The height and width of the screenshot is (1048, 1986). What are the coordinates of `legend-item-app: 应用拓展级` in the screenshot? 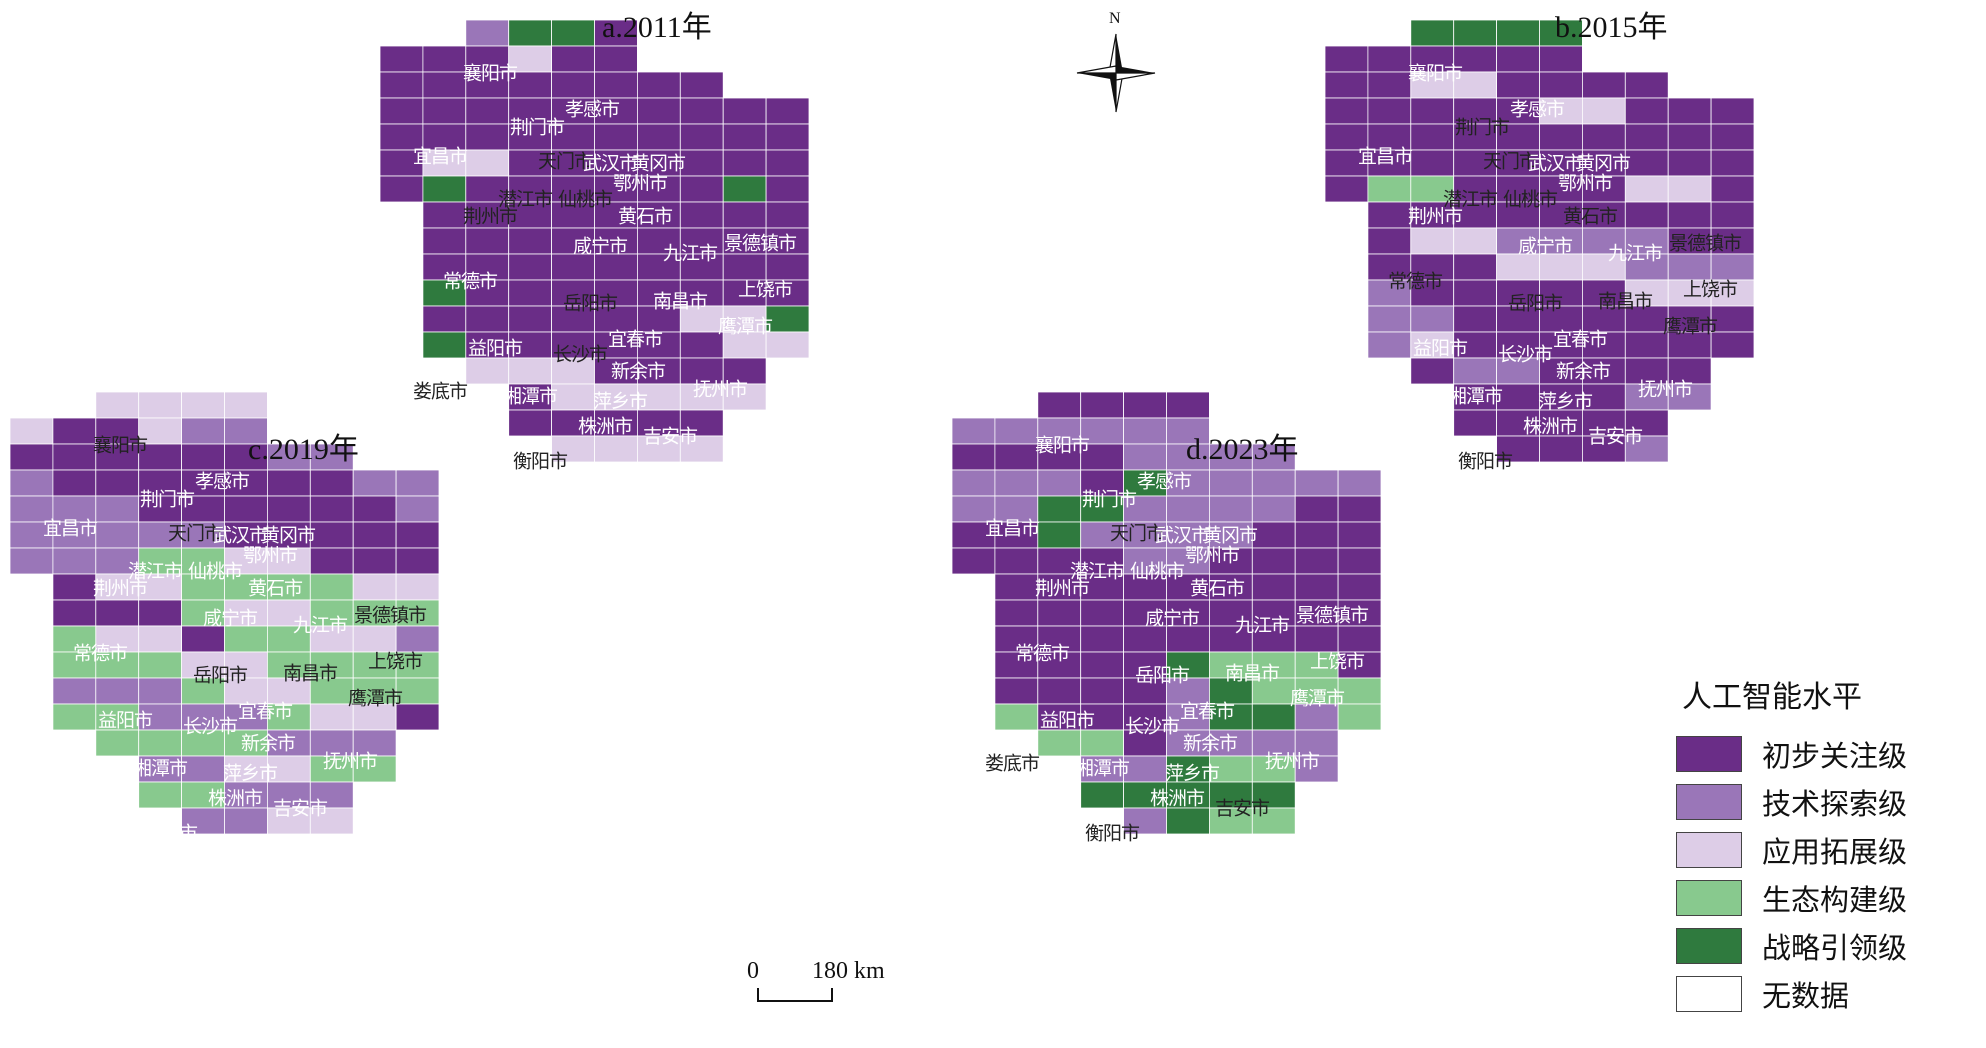 It's located at (1826, 850).